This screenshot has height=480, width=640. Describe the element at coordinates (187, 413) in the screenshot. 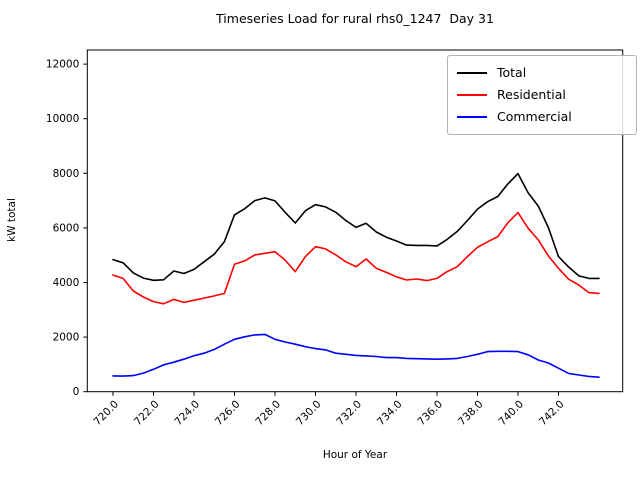

I see `x-tick-label: 724.0` at that location.